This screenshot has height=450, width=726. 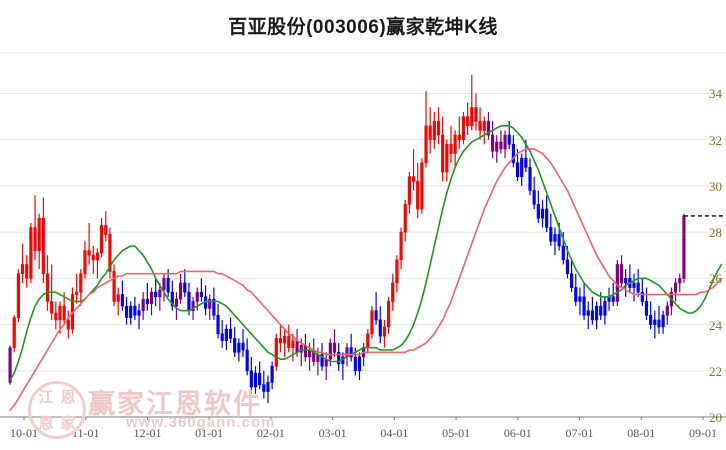 I want to click on page-title: 百亚股份(003006)赢家乾坤K线, so click(x=363, y=27).